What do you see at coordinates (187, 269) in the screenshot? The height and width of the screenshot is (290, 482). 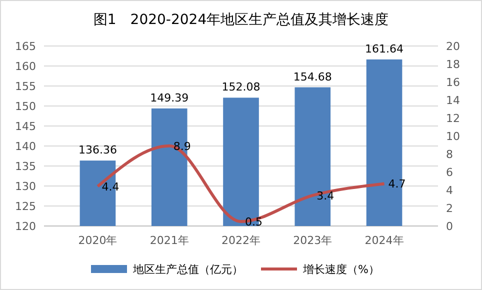 I see `legend-label: 地区生产总值（亿元）` at bounding box center [187, 269].